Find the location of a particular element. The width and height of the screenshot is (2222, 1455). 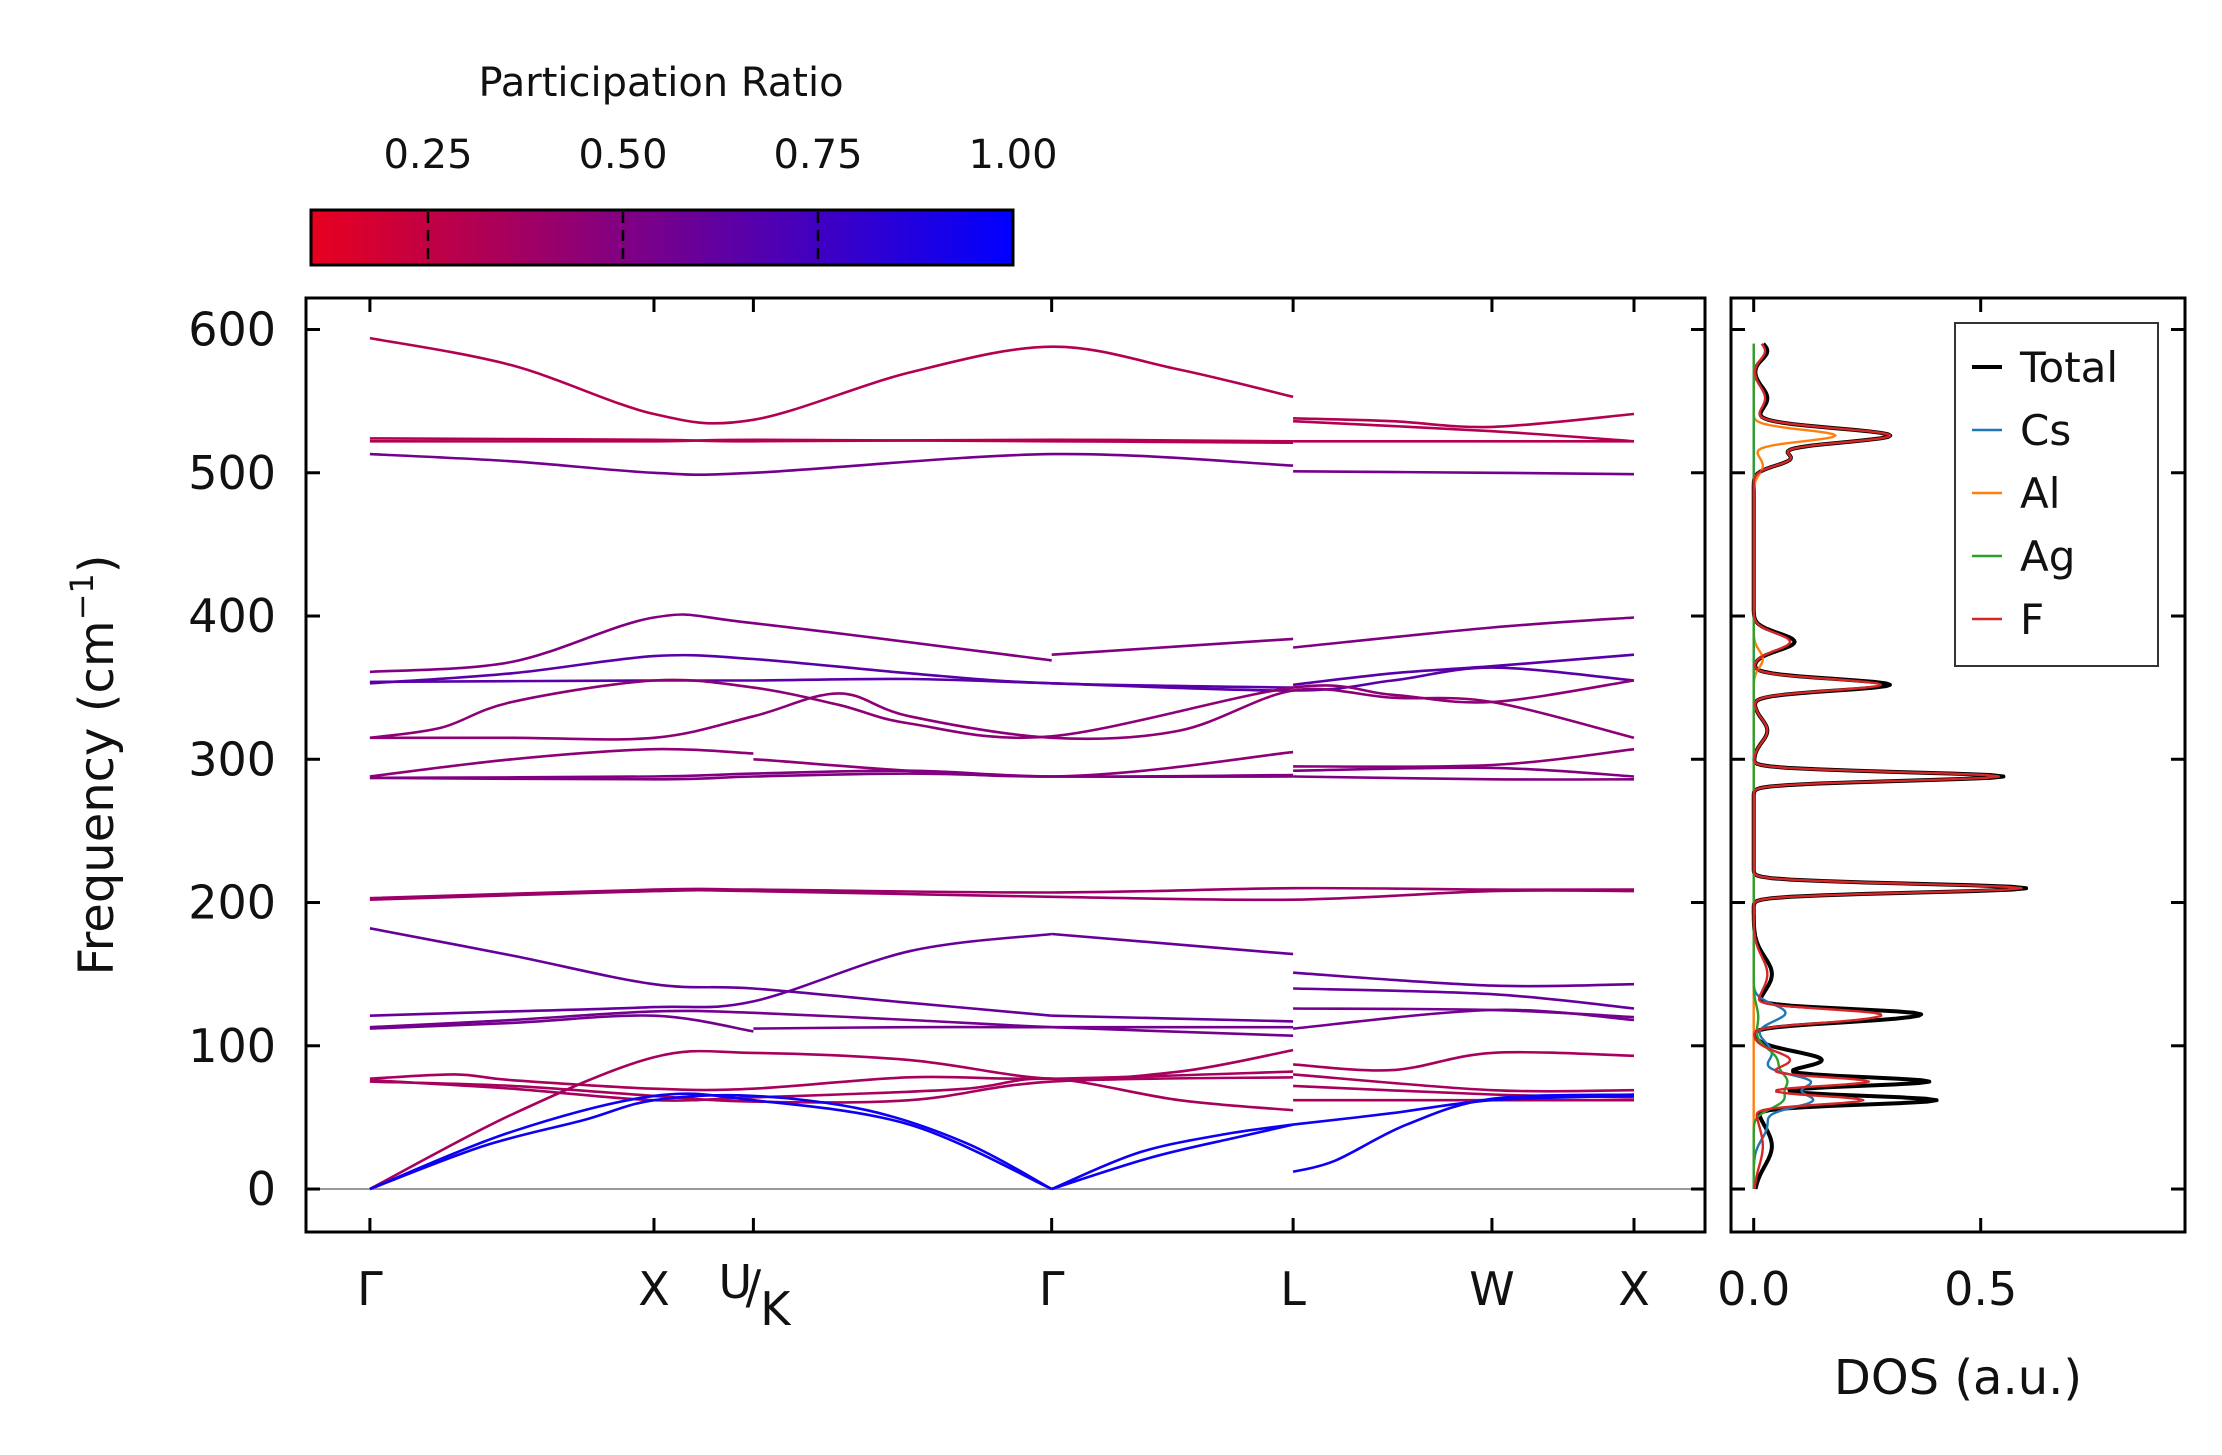

colorbar-tick-label: 0.75 is located at coordinates (817, 155).